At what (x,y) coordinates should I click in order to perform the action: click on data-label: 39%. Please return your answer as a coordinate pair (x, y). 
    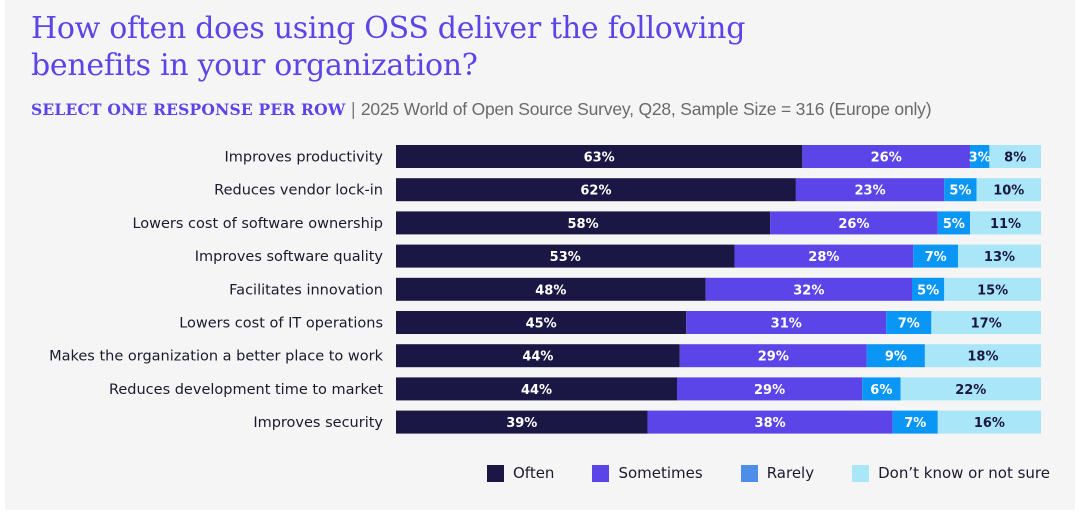
    Looking at the image, I should click on (521, 423).